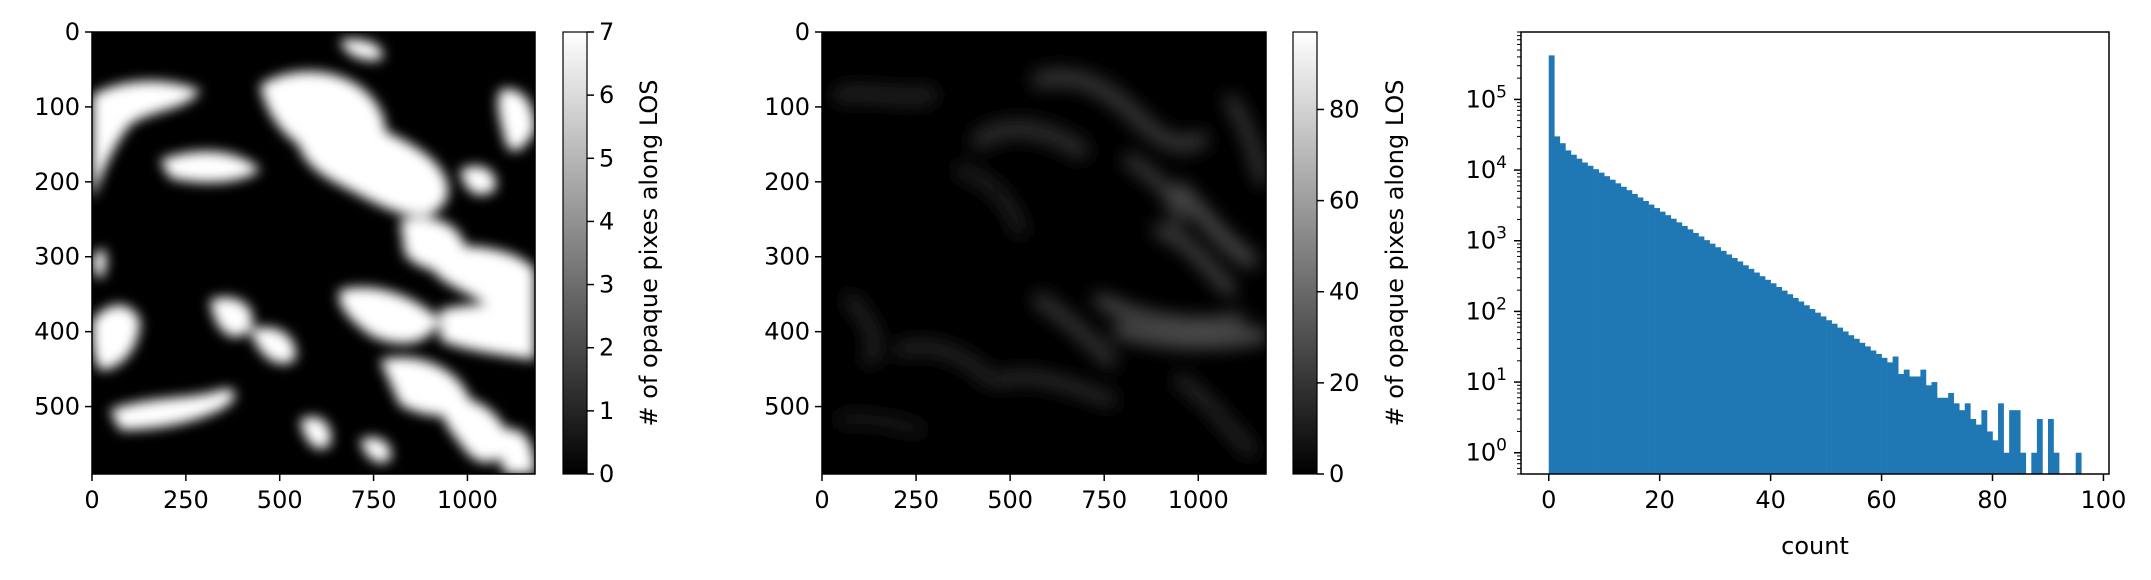 The height and width of the screenshot is (580, 2151). What do you see at coordinates (606, 411) in the screenshot?
I see `colorbar-tick-label: 1` at bounding box center [606, 411].